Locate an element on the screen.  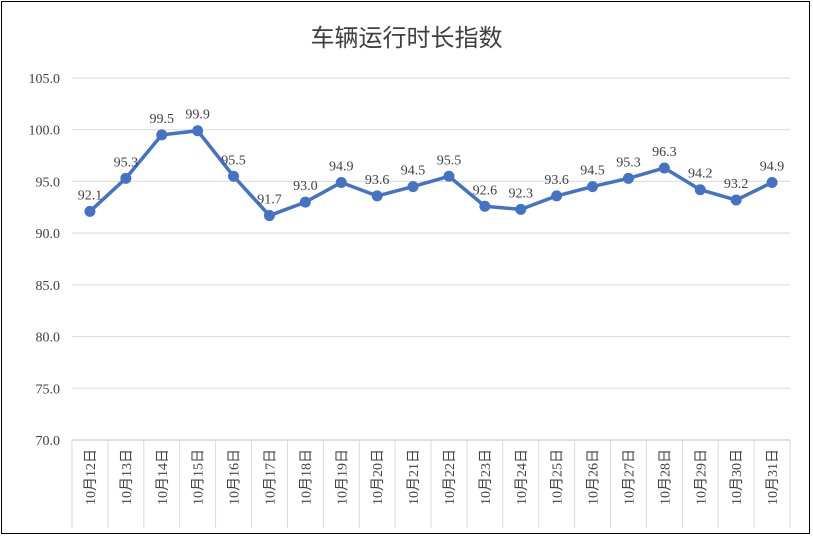
data-label: 92.1 is located at coordinates (90, 195).